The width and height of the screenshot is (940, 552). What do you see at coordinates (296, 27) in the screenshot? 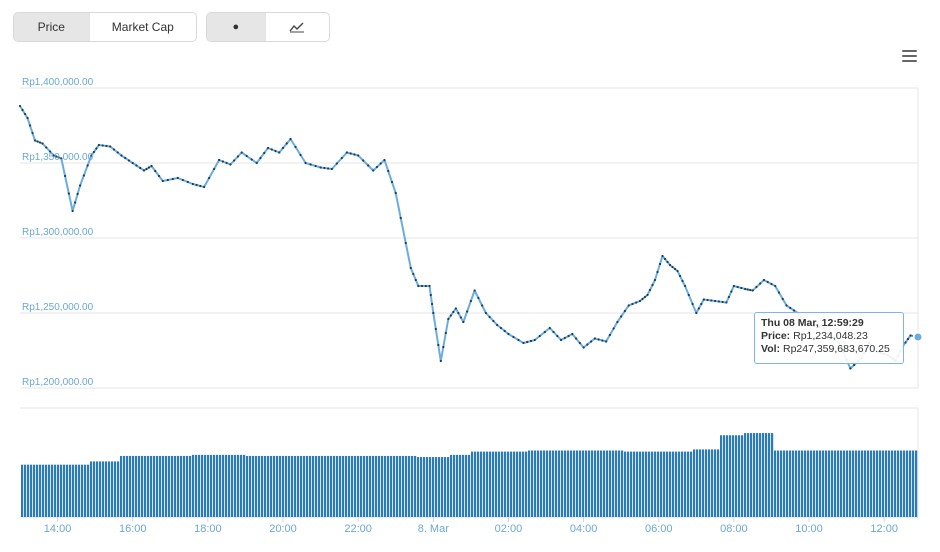
I see `line-chart-icon` at bounding box center [296, 27].